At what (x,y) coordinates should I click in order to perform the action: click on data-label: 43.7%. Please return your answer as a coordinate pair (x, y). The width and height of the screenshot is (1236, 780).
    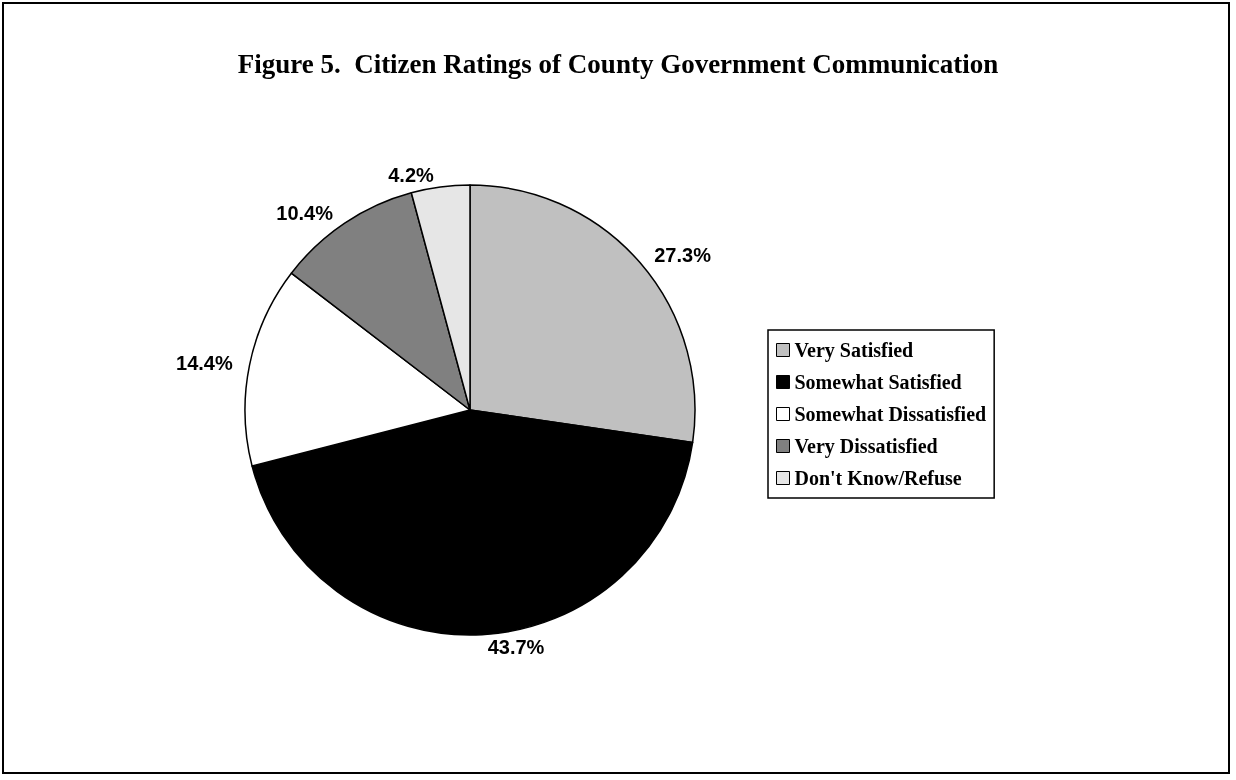
    Looking at the image, I should click on (516, 646).